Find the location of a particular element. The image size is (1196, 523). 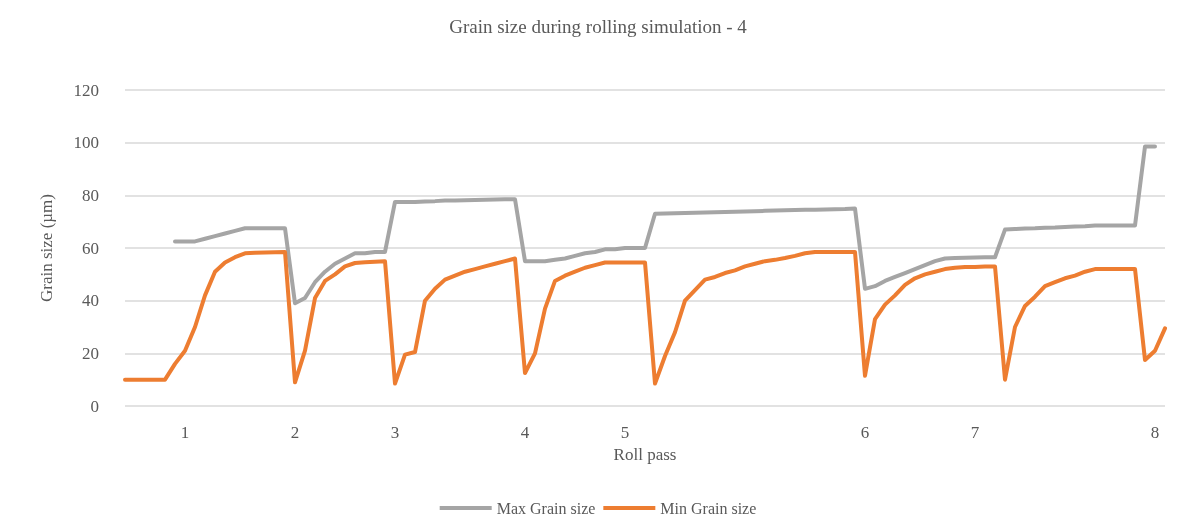

legend-label: Max Grain size is located at coordinates (546, 508).